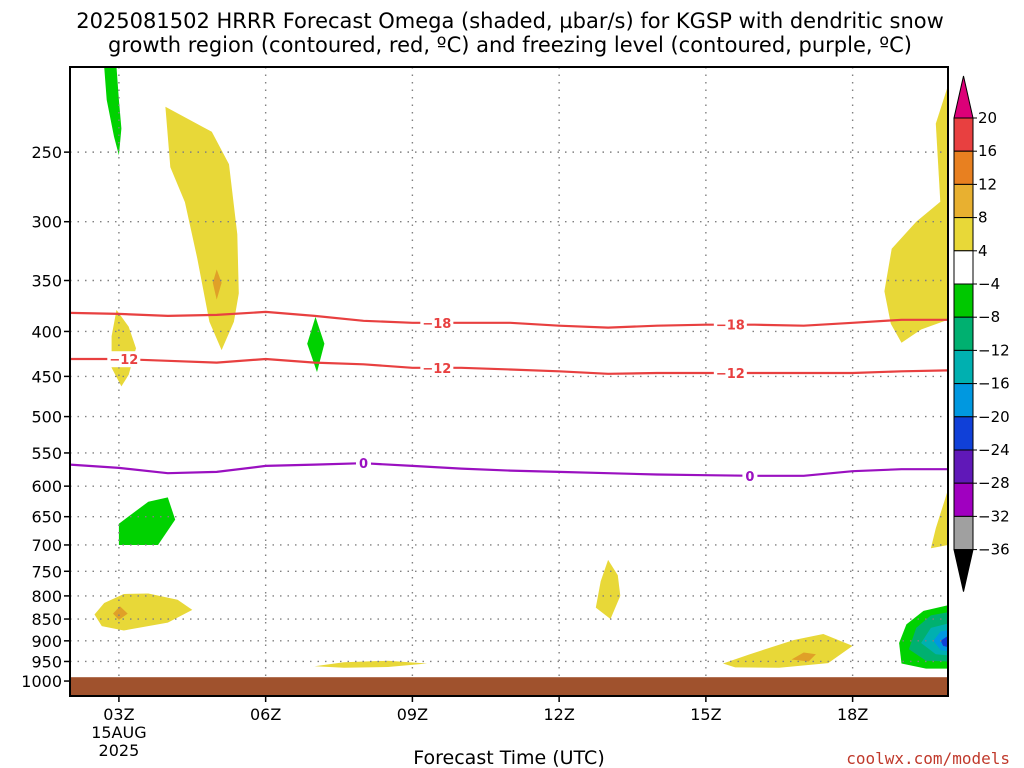 The image size is (1024, 768). I want to click on contour-label-0-1: 0, so click(749, 477).